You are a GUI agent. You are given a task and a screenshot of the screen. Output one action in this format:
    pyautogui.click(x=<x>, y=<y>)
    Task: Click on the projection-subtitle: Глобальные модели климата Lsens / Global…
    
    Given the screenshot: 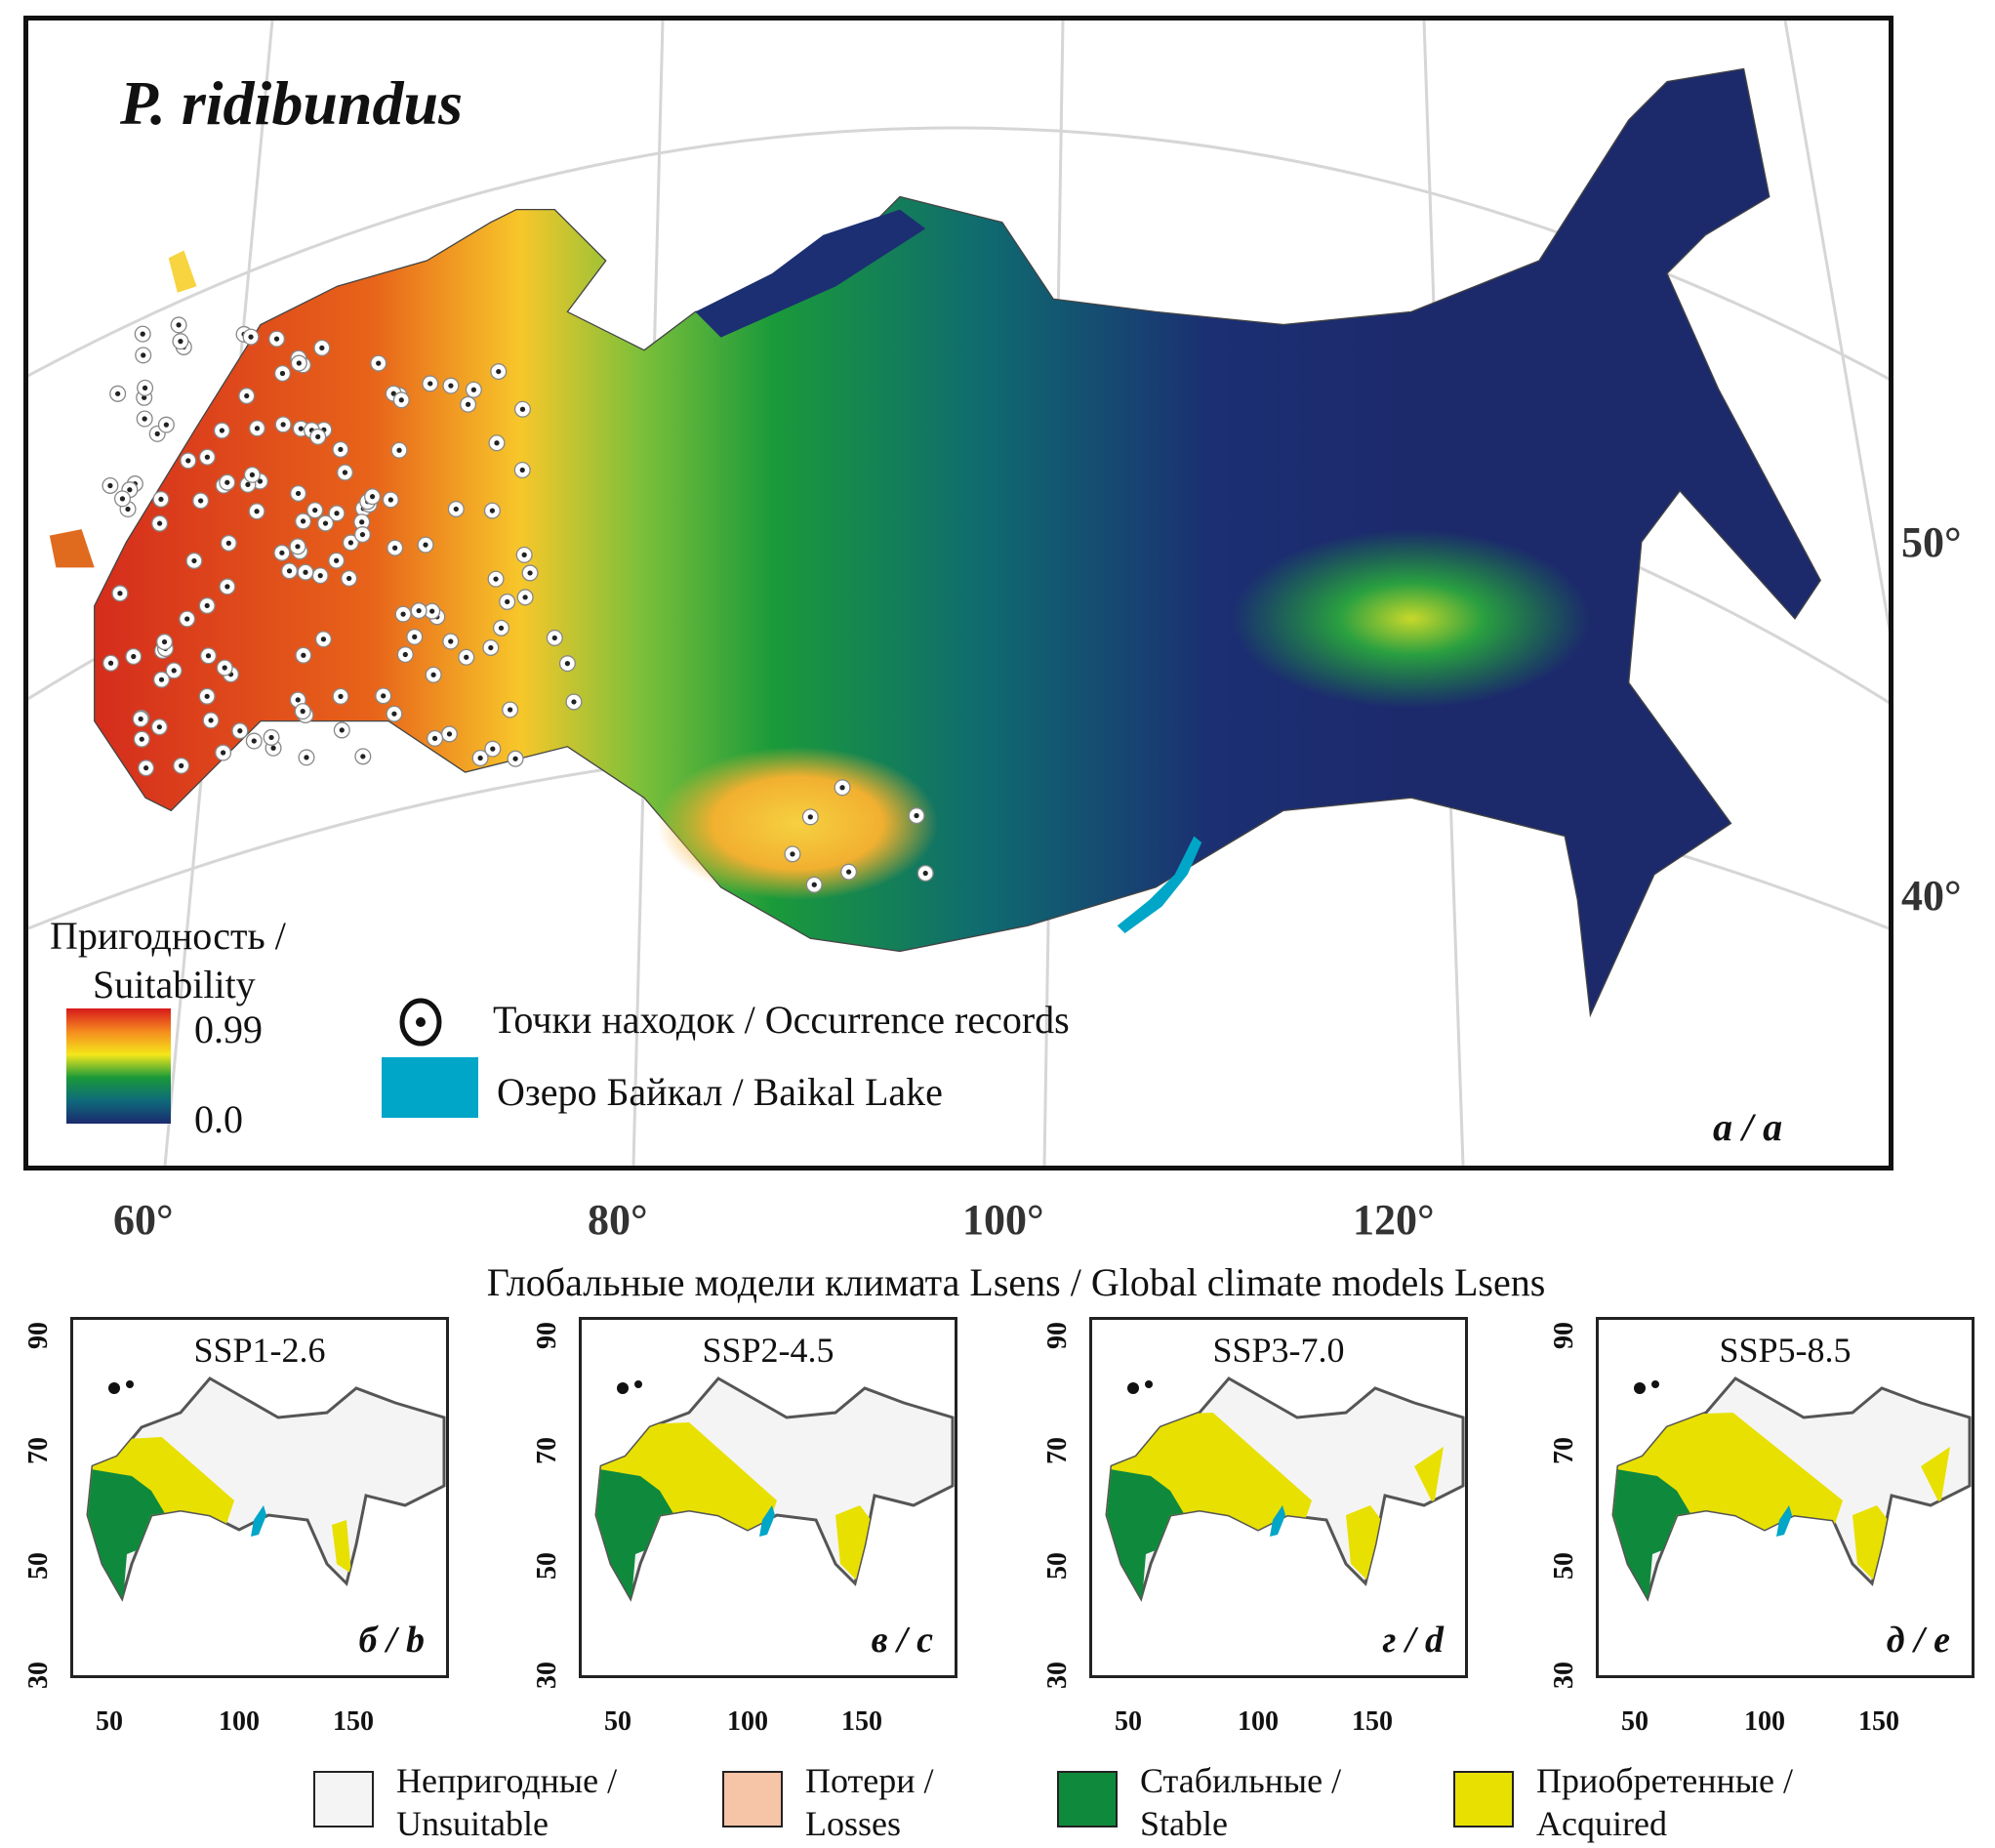 What is the action you would take?
    pyautogui.click(x=1016, y=1282)
    